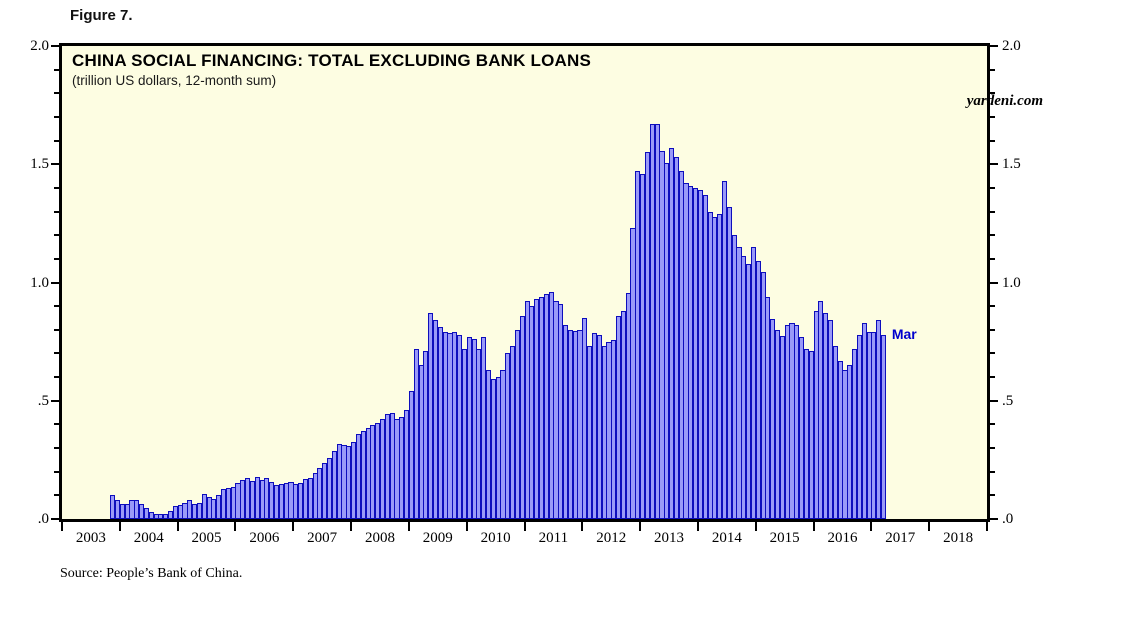 The image size is (1138, 621). What do you see at coordinates (784, 538) in the screenshot?
I see `x-axis-year-label: 2015` at bounding box center [784, 538].